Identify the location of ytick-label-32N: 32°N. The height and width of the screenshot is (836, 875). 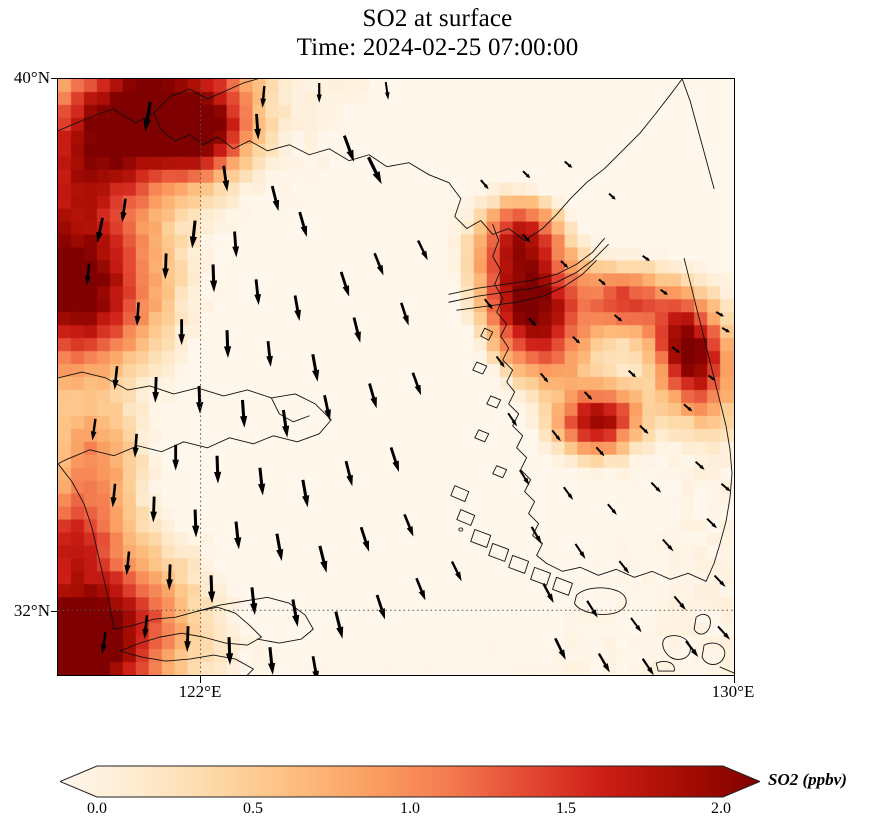
(31, 610).